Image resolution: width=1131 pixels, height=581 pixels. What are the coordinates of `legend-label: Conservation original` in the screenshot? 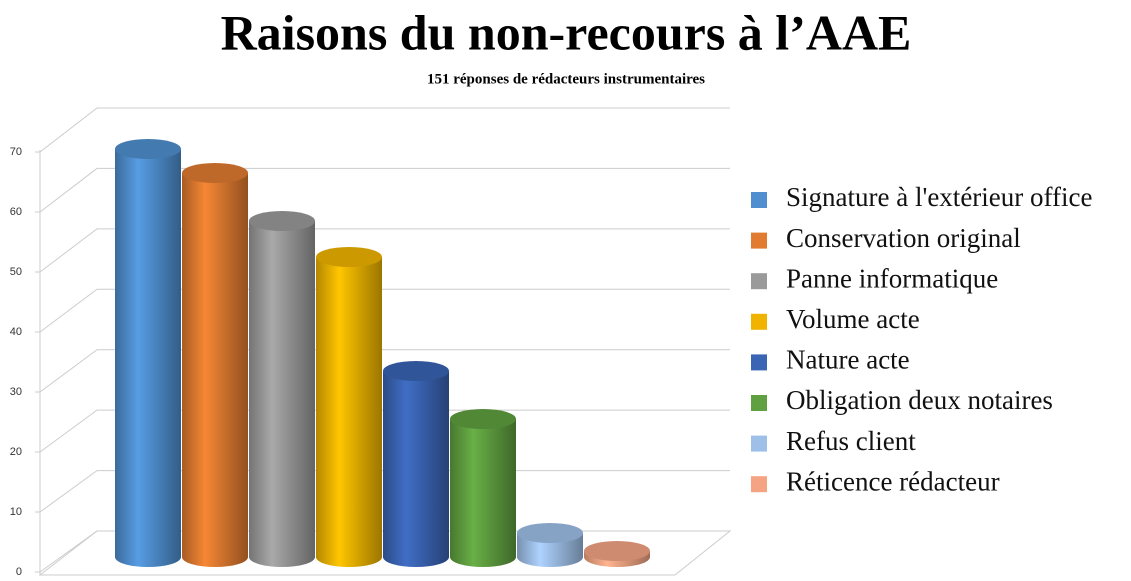 It's located at (903, 238).